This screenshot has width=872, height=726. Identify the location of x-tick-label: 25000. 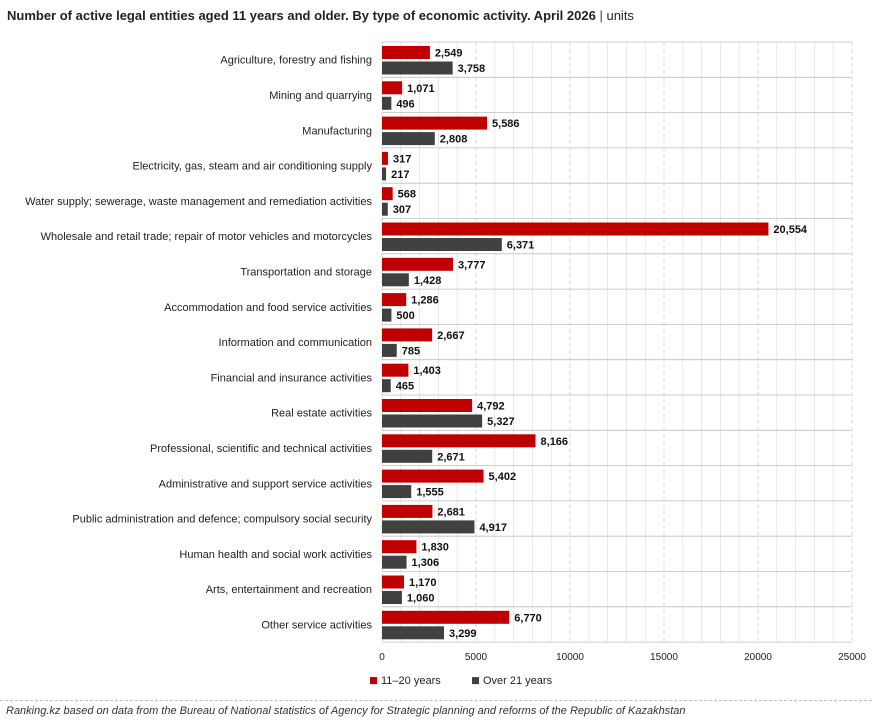
(852, 657).